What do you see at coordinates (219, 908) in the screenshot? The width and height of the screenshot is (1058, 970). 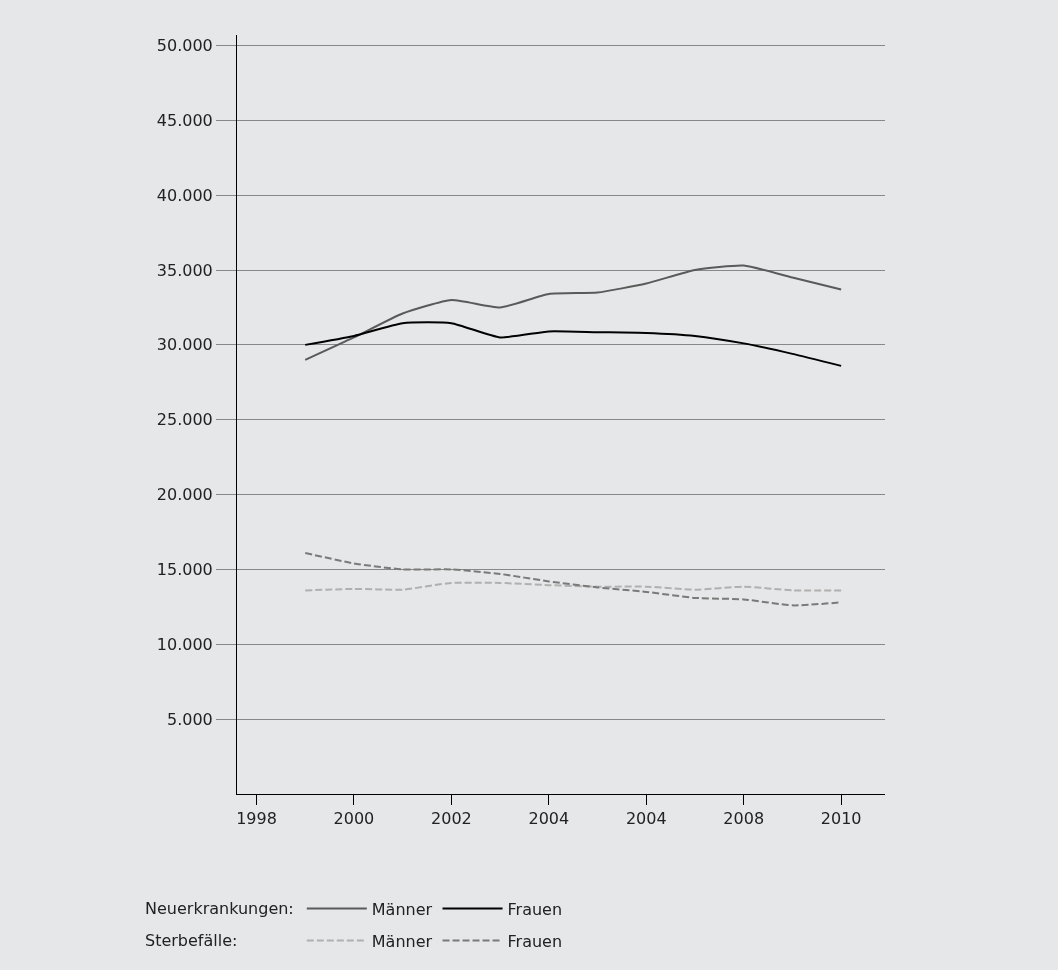 I see `text: Neuerkrankungen:` at bounding box center [219, 908].